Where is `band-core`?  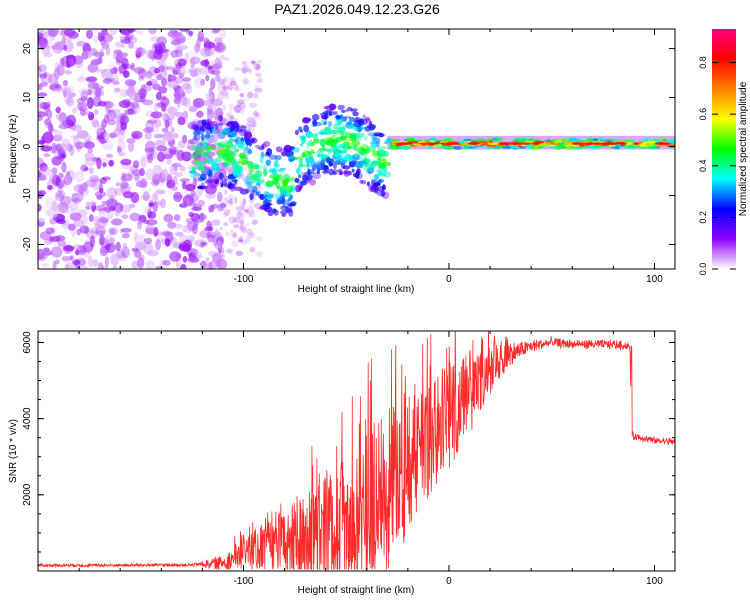
band-core is located at coordinates (548, 143).